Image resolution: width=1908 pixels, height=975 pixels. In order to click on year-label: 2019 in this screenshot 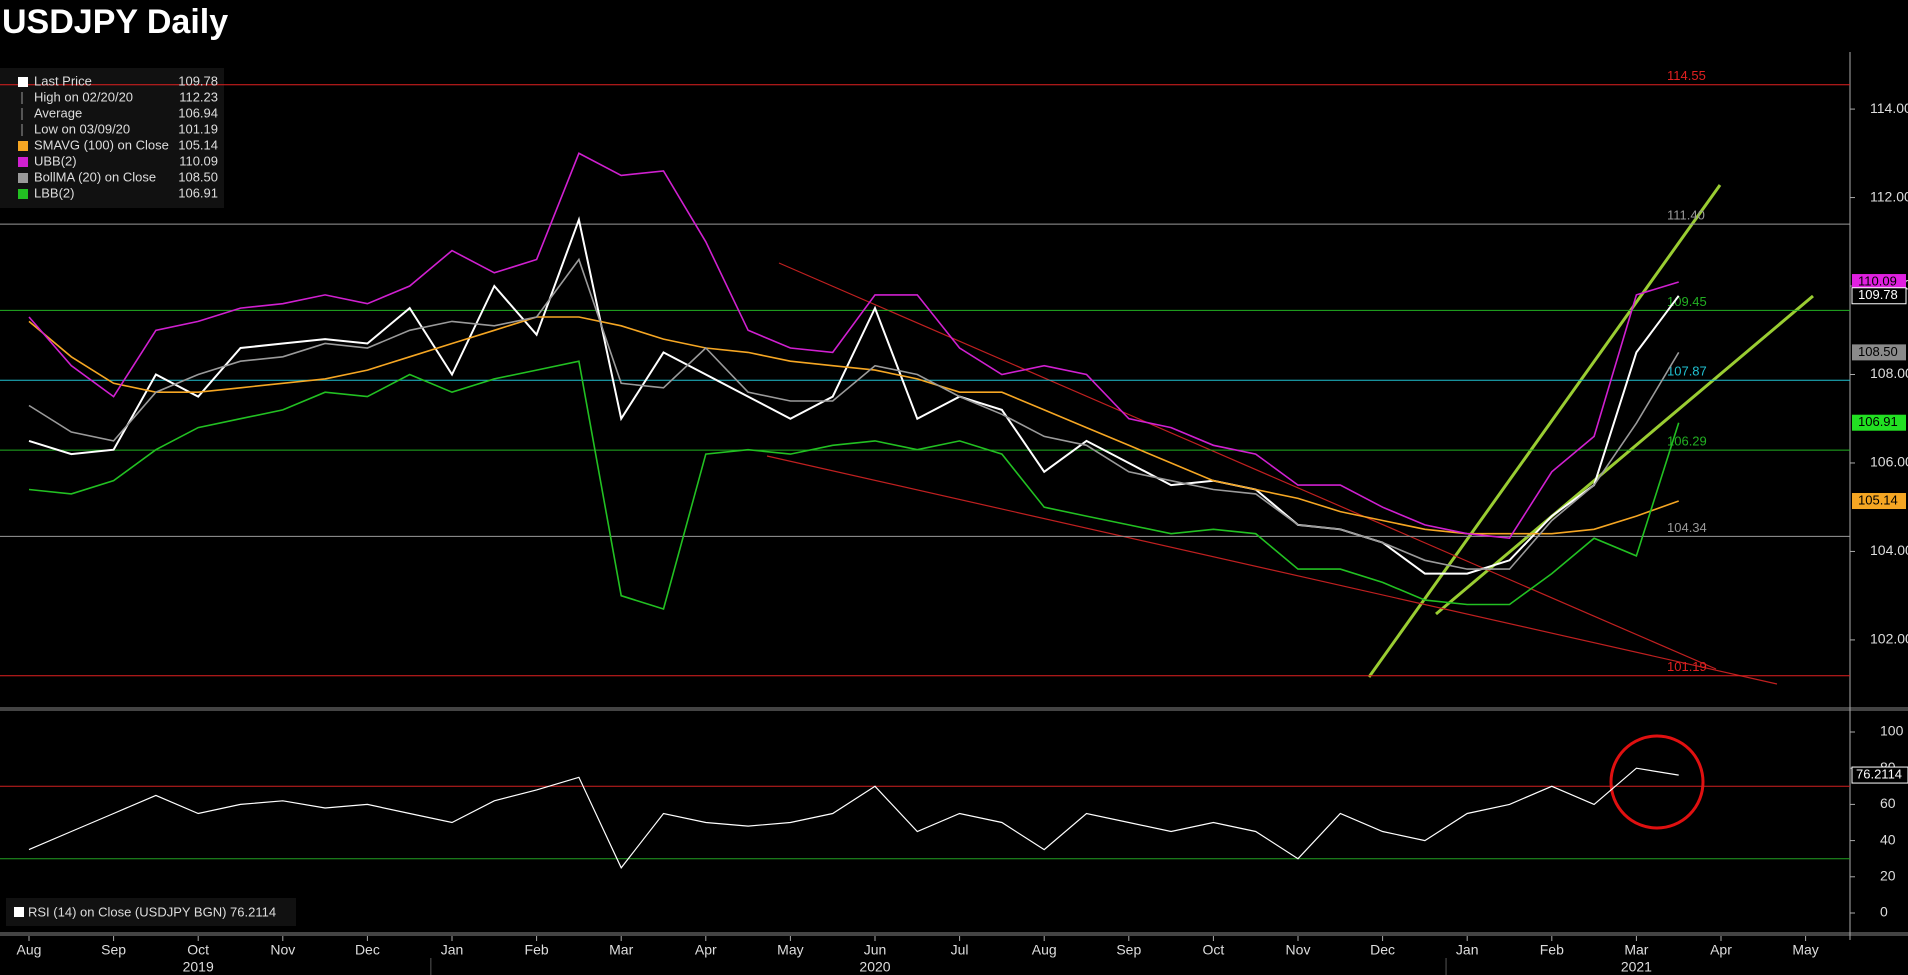, I will do `click(198, 967)`.